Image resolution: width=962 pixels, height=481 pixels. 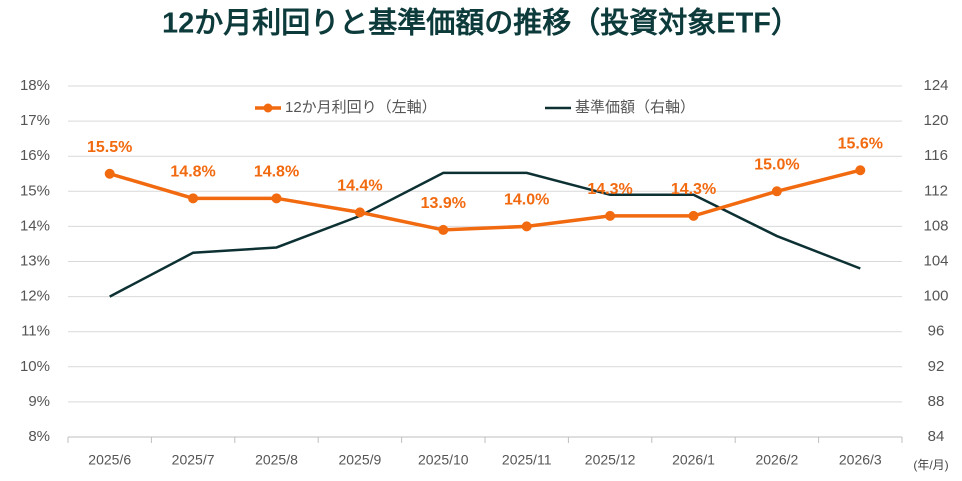 I want to click on y2-tick-label: 116, so click(x=936, y=155).